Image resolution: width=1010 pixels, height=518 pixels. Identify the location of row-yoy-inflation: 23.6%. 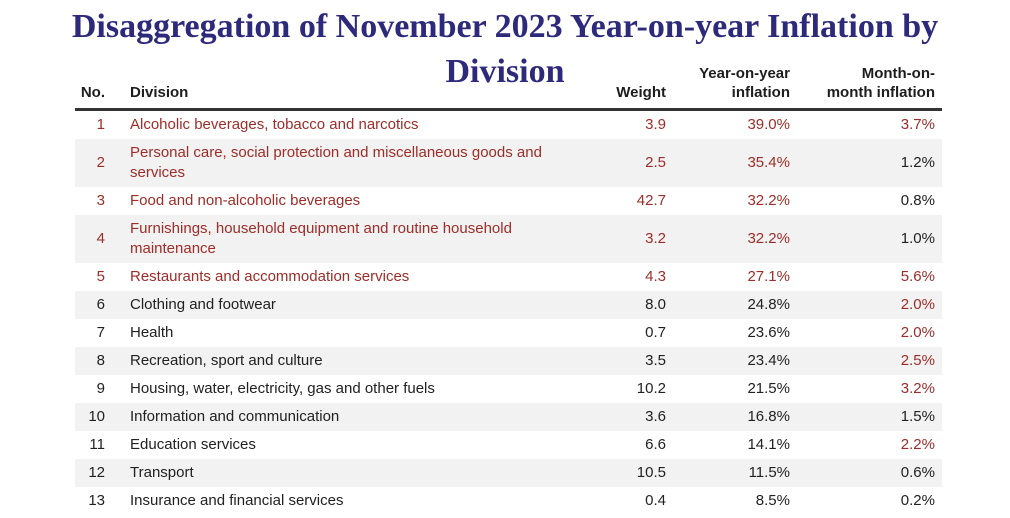
(768, 332).